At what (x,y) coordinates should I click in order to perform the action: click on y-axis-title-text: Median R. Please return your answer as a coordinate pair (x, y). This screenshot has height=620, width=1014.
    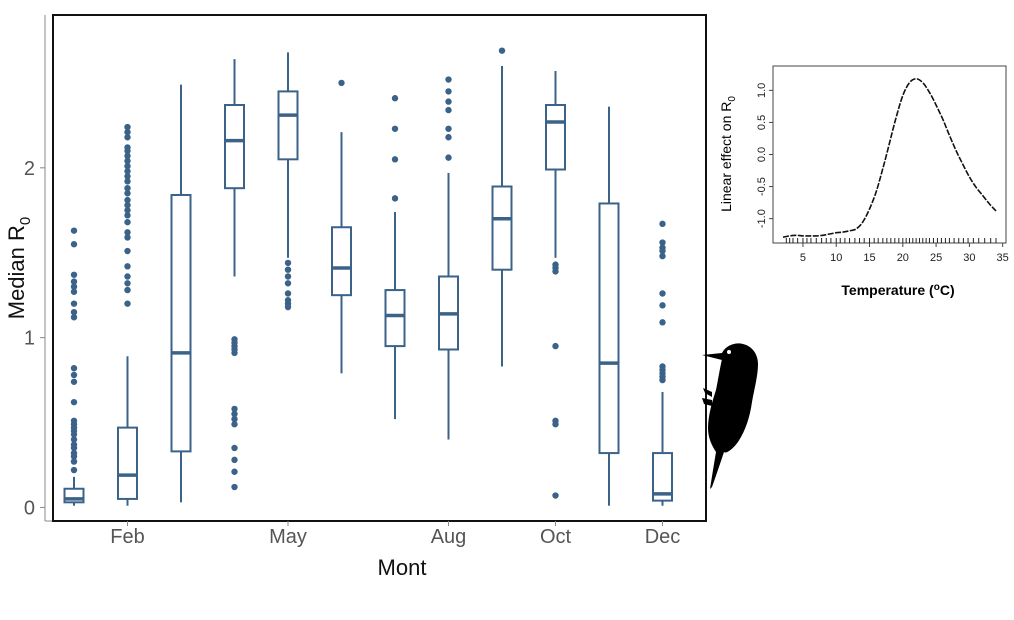
    Looking at the image, I should click on (16, 272).